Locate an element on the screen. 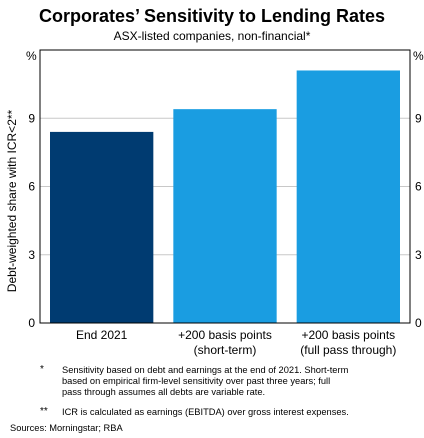  y-tick-label-left: 3 is located at coordinates (31, 255).